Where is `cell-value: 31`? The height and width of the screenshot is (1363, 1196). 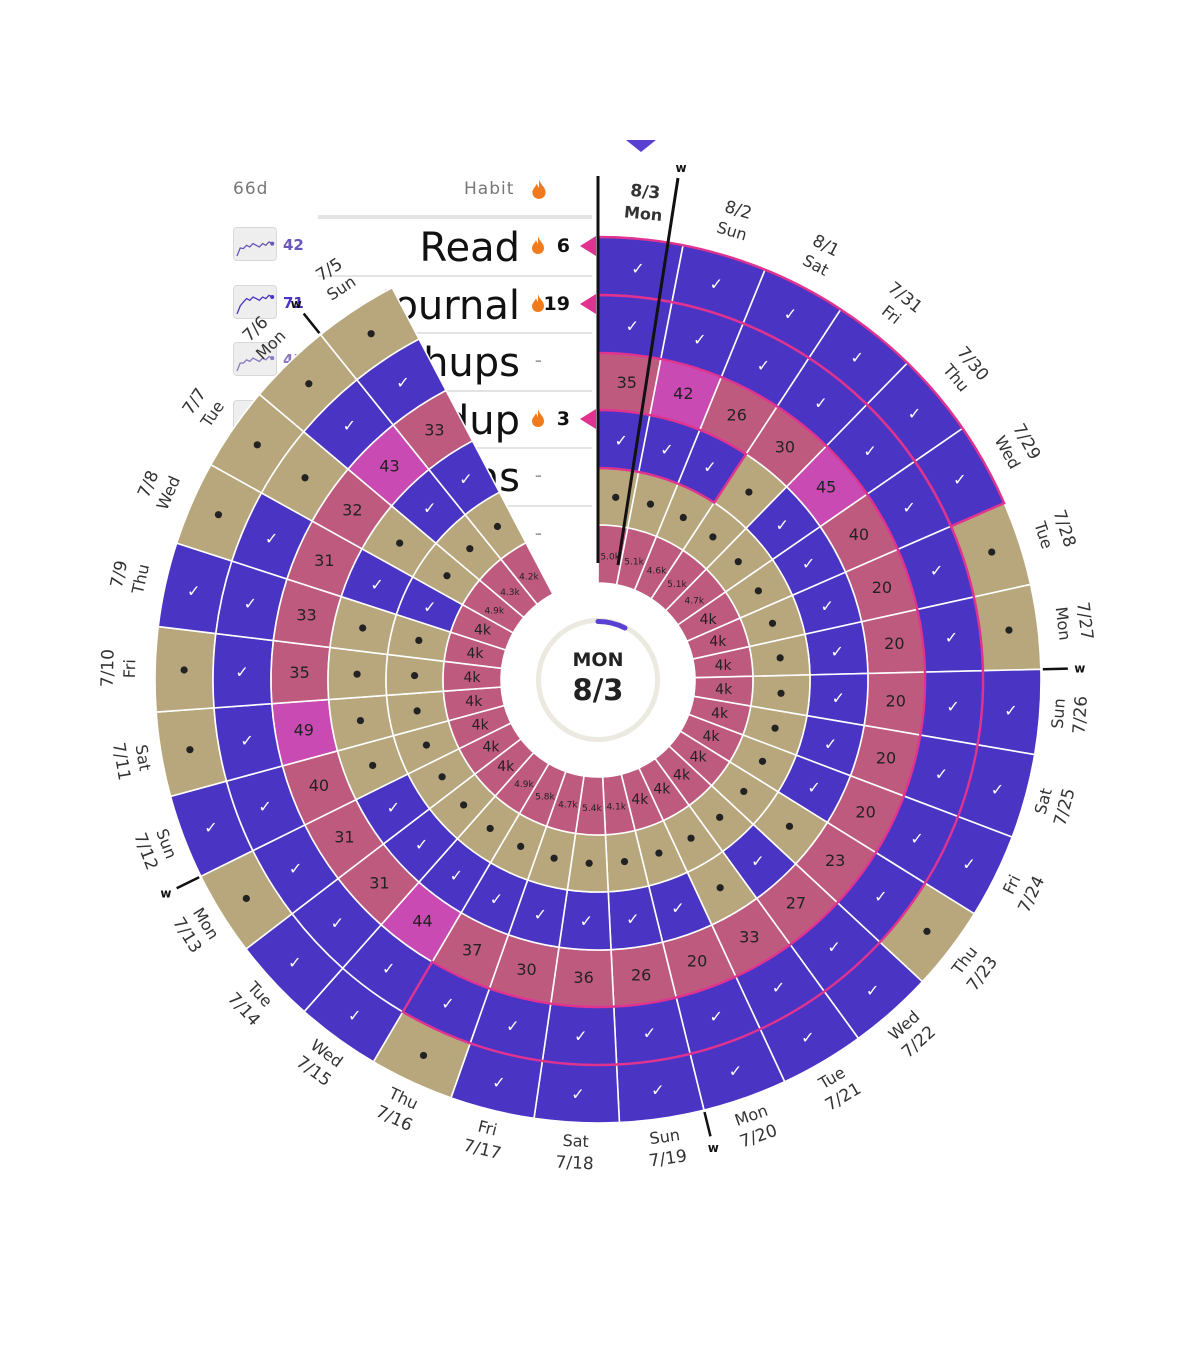
cell-value: 31 is located at coordinates (379, 882).